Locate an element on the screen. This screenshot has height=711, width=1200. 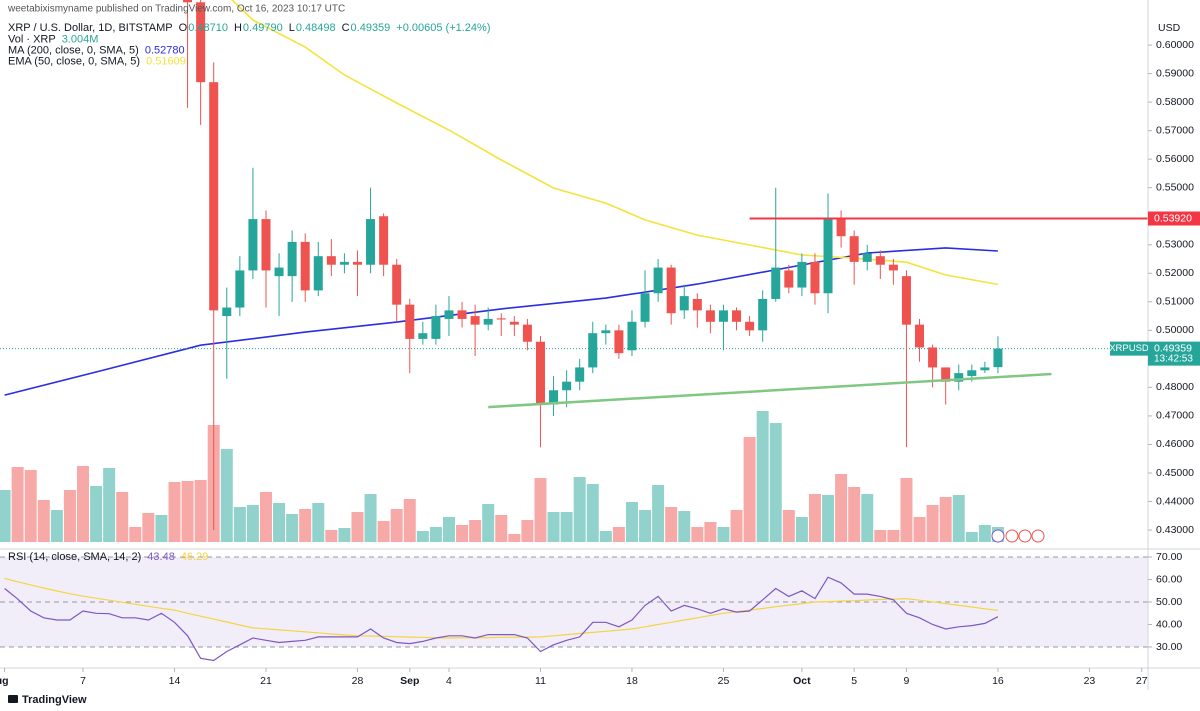
brand: TradingView is located at coordinates (54, 700).